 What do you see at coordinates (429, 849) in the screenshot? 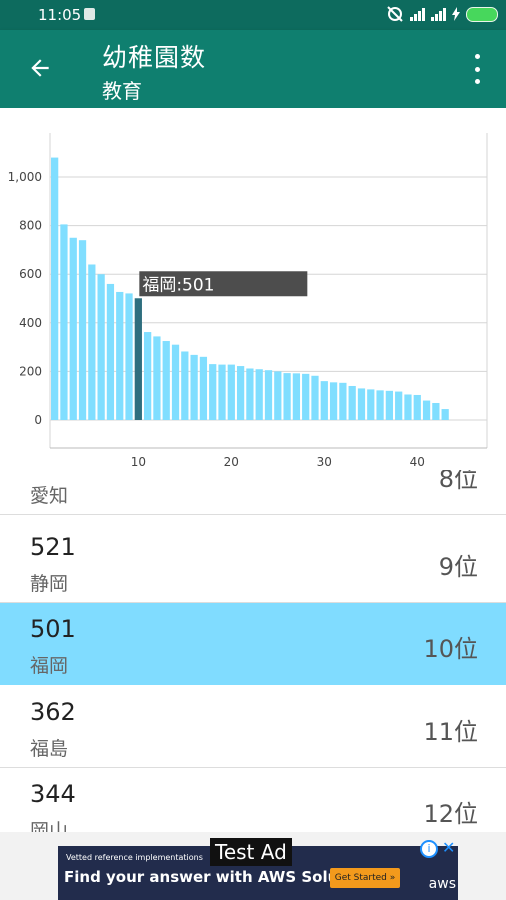
I see `ad-info-icon: i` at bounding box center [429, 849].